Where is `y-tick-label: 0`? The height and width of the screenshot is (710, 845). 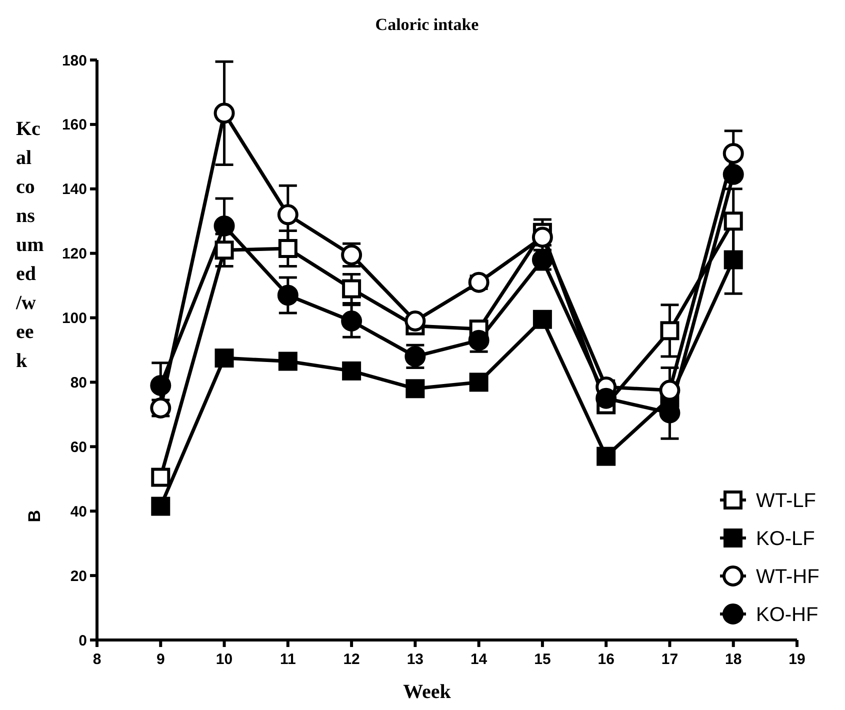
y-tick-label: 0 is located at coordinates (82, 641).